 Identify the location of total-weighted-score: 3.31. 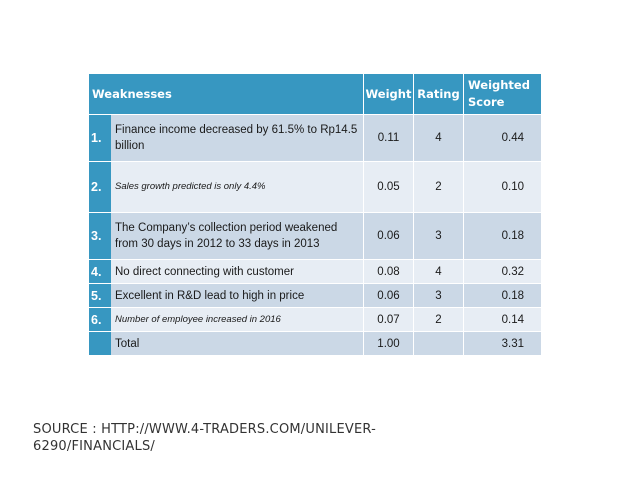
(502, 344).